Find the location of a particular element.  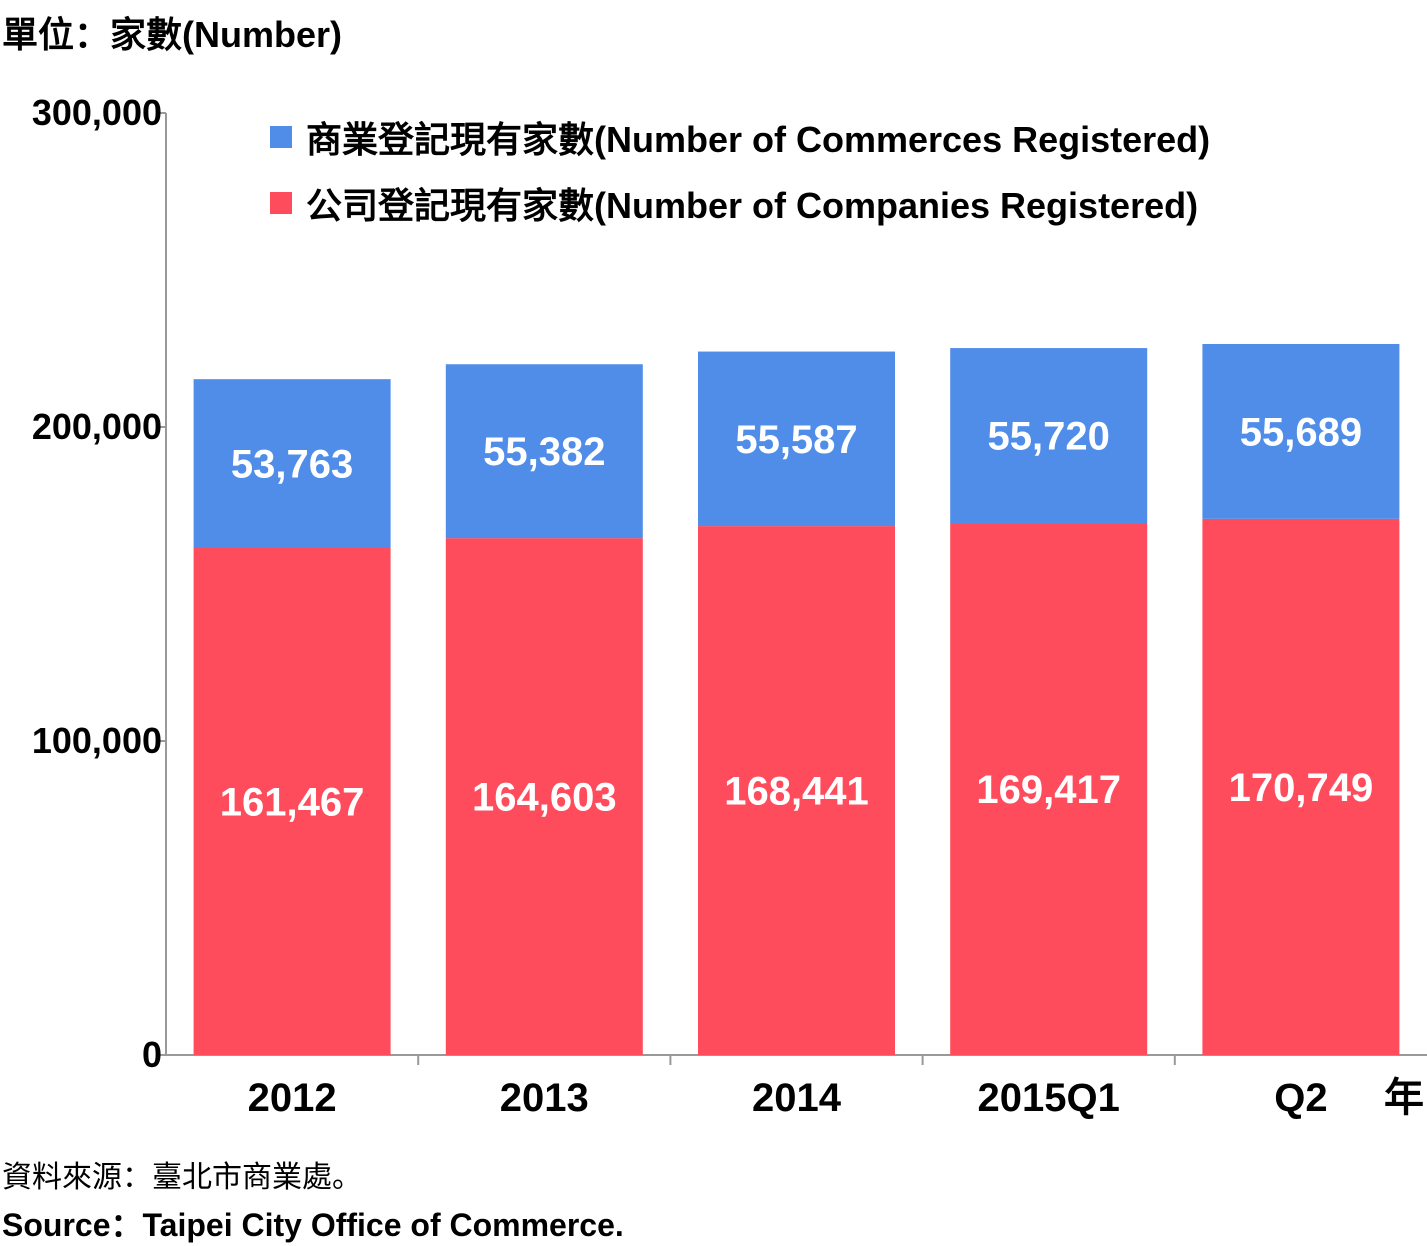

data-label-commerces: 53,763 is located at coordinates (292, 465).